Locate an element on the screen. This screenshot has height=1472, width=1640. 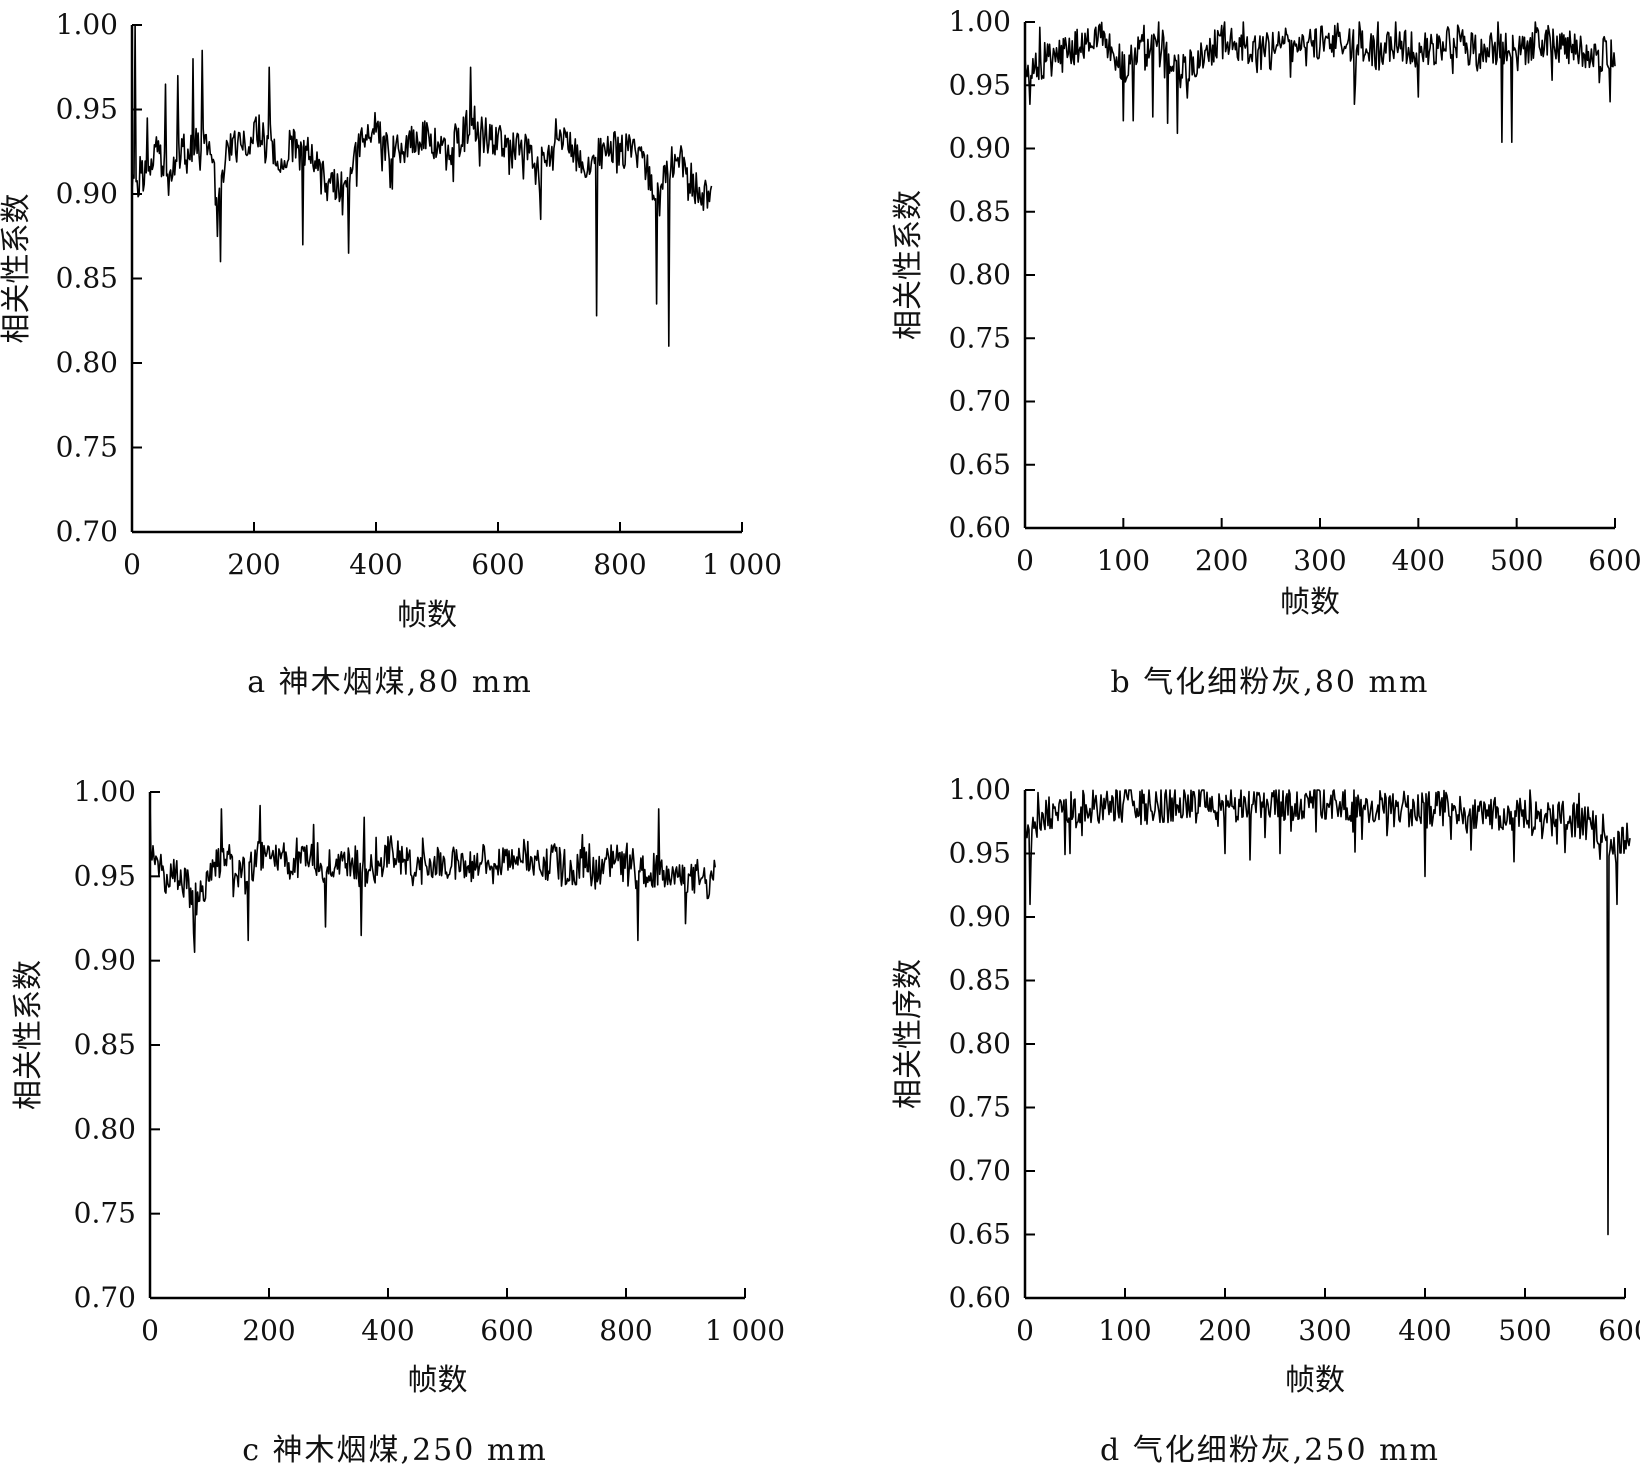
chart-caption: c 神木烟煤,250 mm is located at coordinates (395, 1450).